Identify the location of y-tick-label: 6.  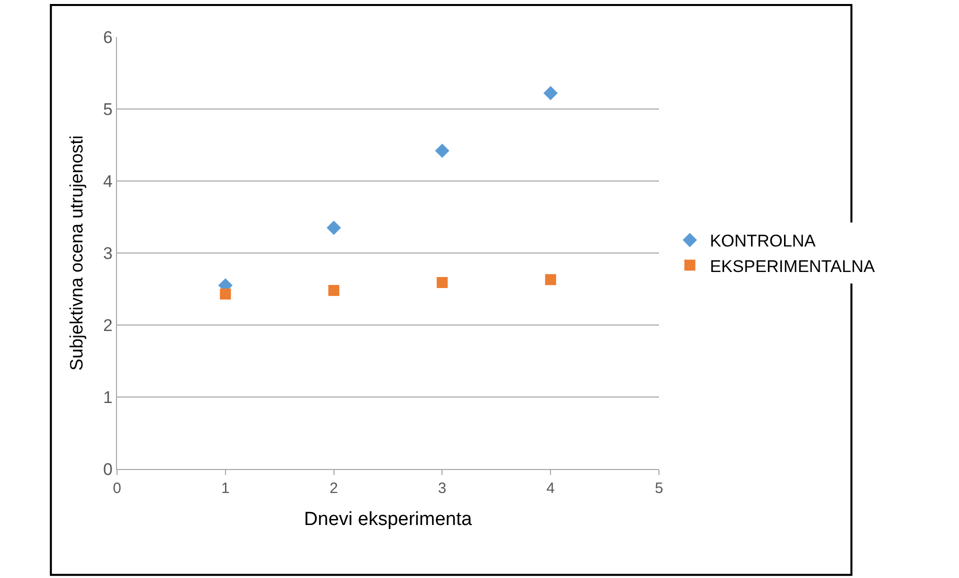
(108, 37).